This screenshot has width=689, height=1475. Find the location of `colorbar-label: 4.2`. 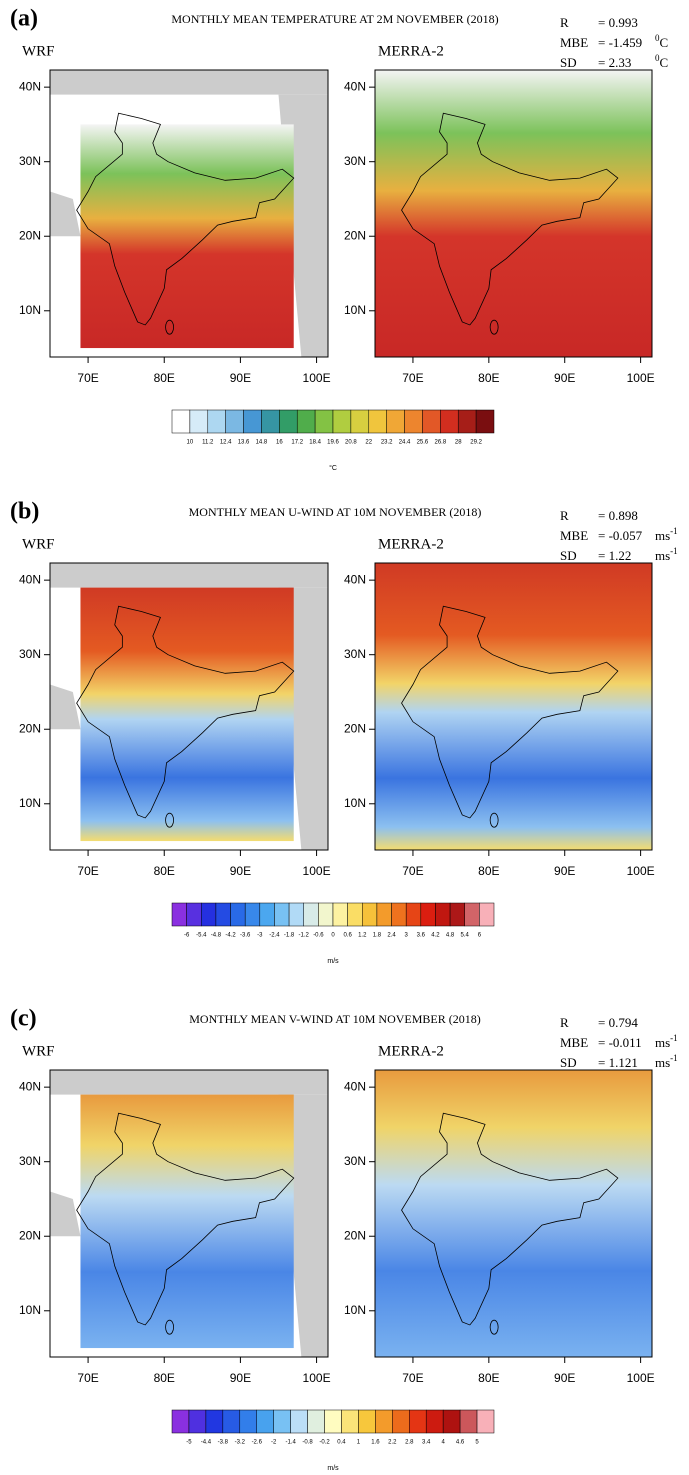

colorbar-label: 4.2 is located at coordinates (435, 936).